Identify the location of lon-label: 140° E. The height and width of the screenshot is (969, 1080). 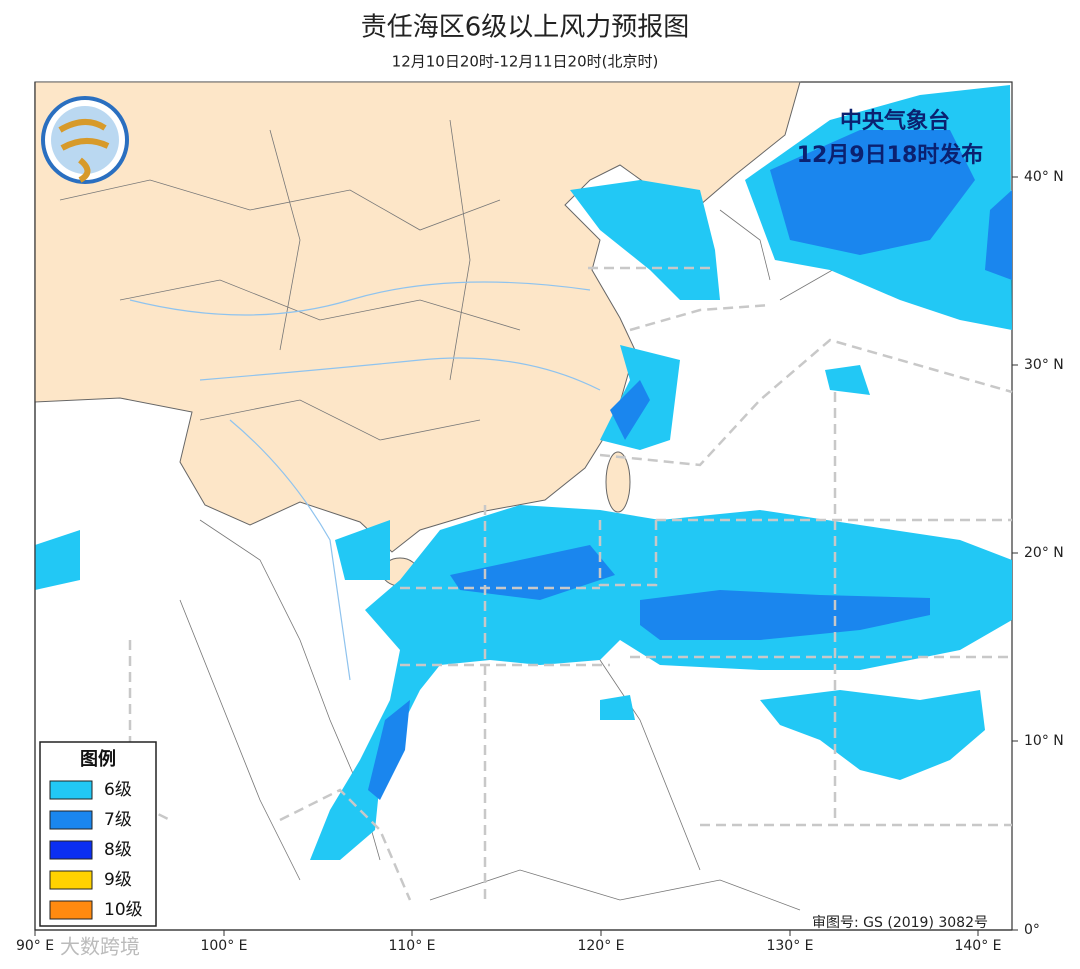
(977, 946).